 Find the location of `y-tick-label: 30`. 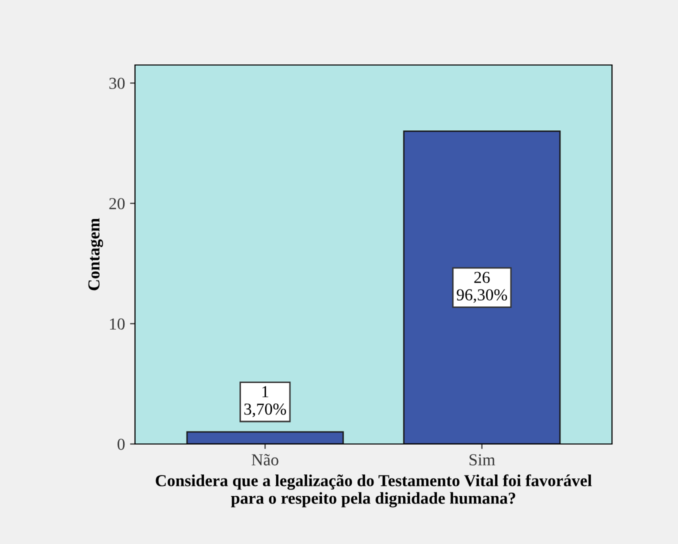

y-tick-label: 30 is located at coordinates (117, 83).